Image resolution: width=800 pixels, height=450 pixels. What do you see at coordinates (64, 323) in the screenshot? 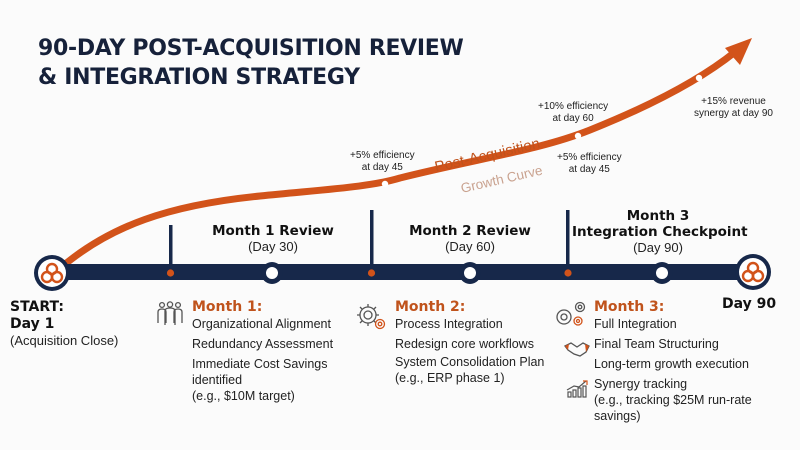
I see `start-label: START: Day 1 (Acquisition Close)` at bounding box center [64, 323].